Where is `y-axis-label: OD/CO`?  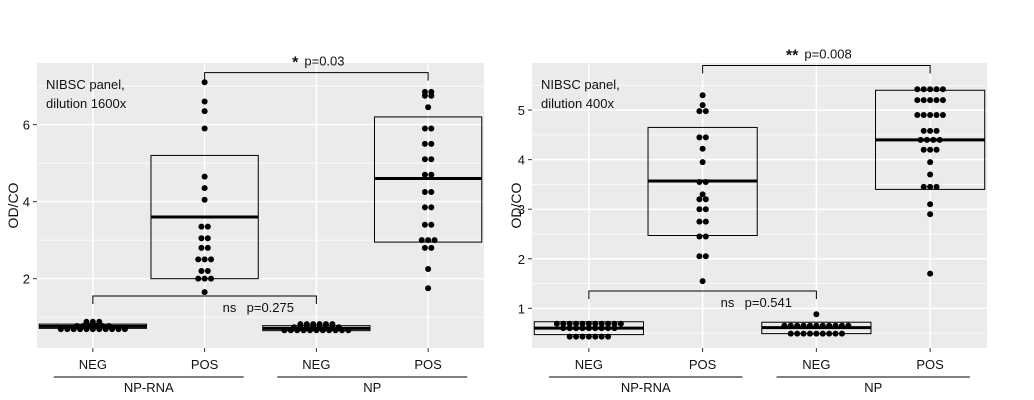 y-axis-label: OD/CO is located at coordinates (13, 205).